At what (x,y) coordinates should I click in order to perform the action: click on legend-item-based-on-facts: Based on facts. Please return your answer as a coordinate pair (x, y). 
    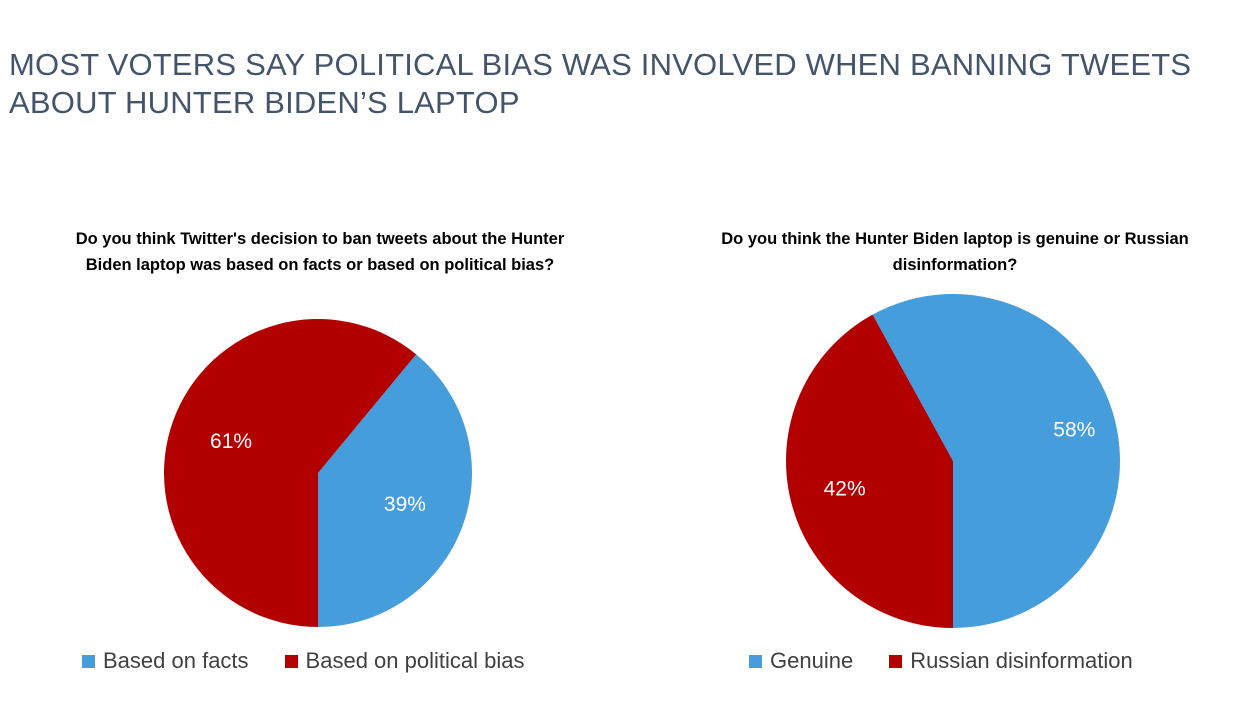
    Looking at the image, I should click on (165, 661).